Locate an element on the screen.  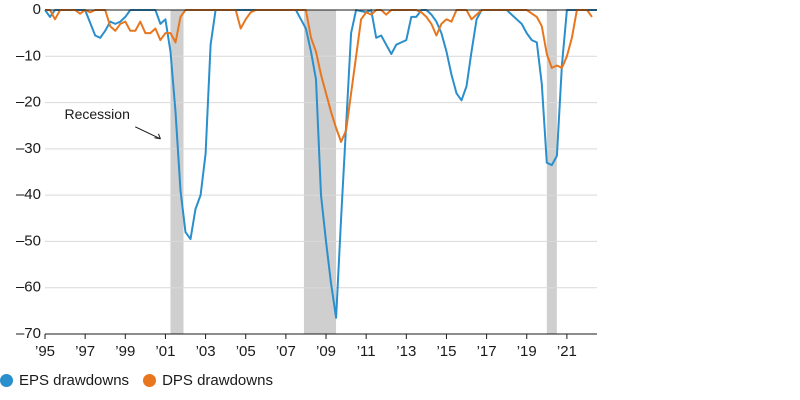
legend: EPS drawdowns DPS drawdowns is located at coordinates (143, 380).